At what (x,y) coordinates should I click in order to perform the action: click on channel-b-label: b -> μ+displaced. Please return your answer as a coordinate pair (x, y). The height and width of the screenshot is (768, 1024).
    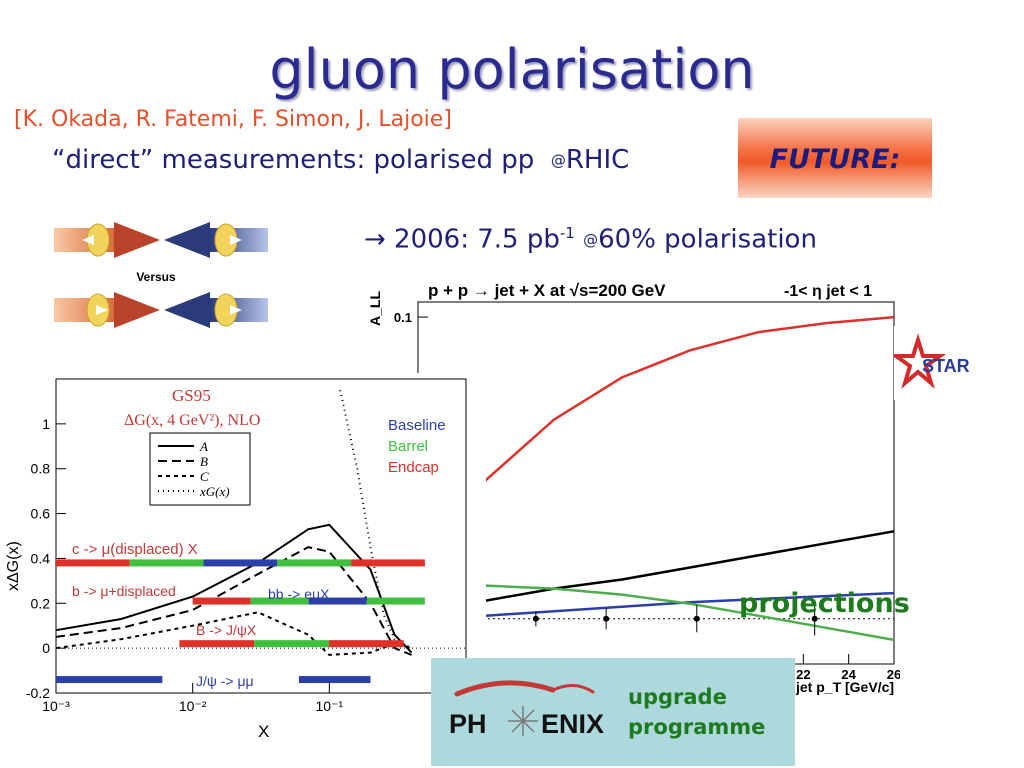
    Looking at the image, I should click on (124, 591).